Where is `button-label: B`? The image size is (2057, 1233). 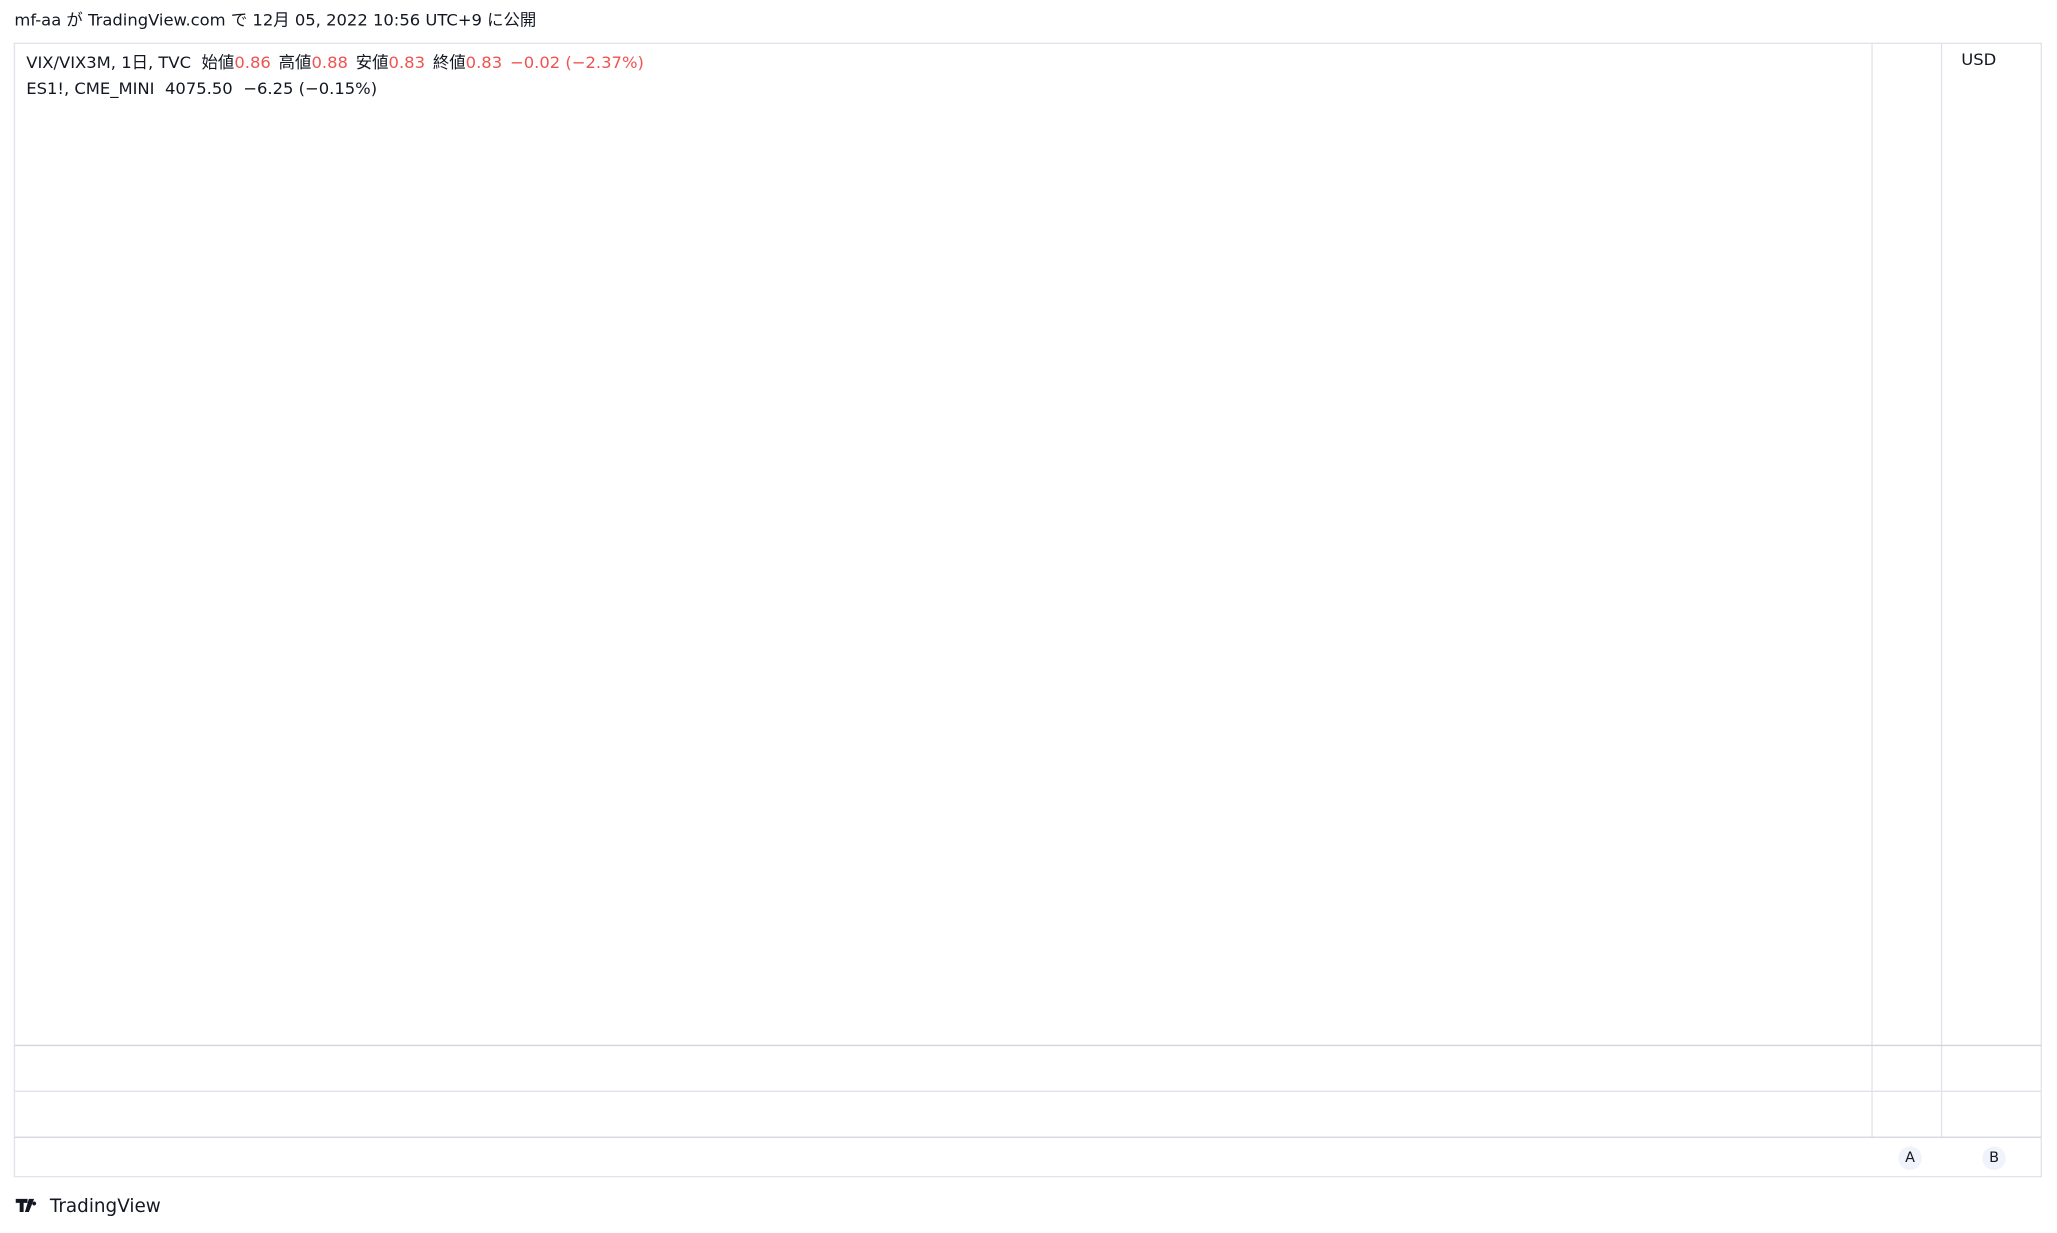
button-label: B is located at coordinates (1994, 1158).